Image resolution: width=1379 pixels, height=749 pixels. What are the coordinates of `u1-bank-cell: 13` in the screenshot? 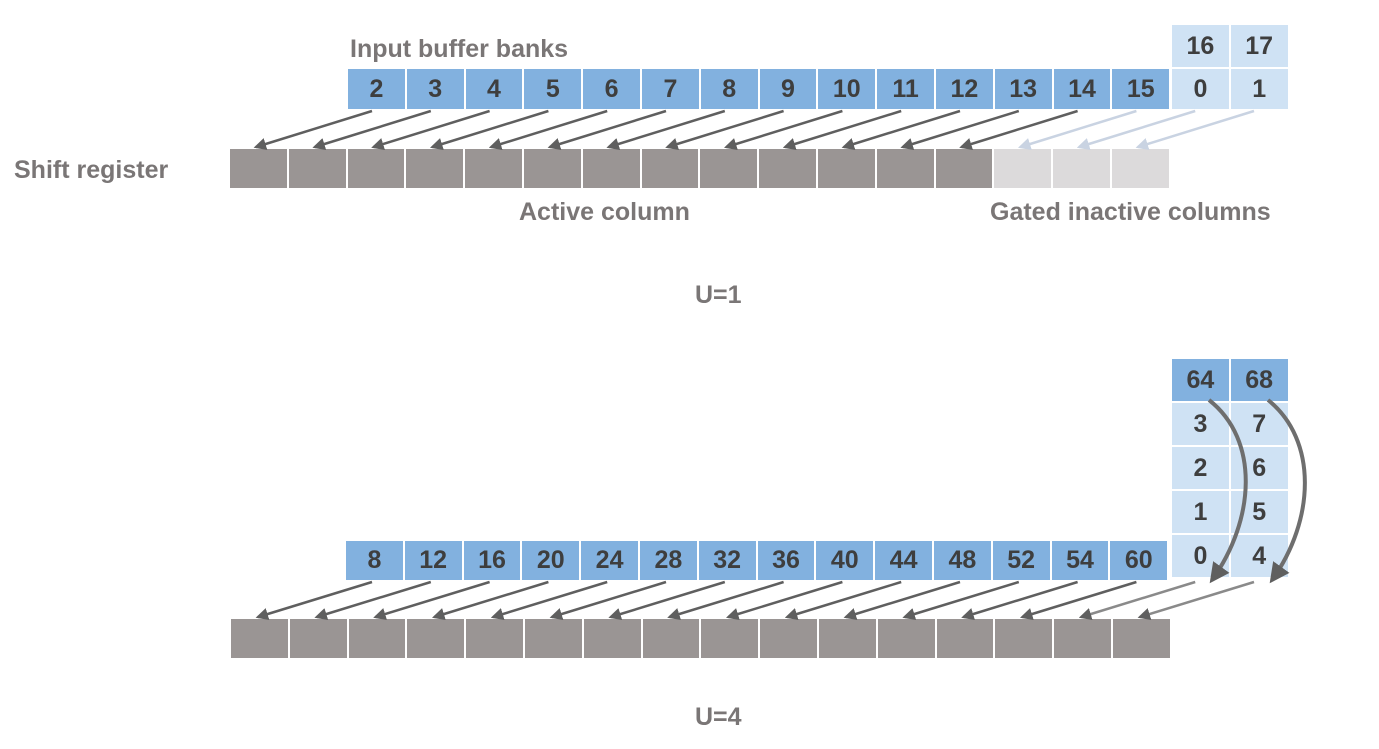 It's located at (1023, 89).